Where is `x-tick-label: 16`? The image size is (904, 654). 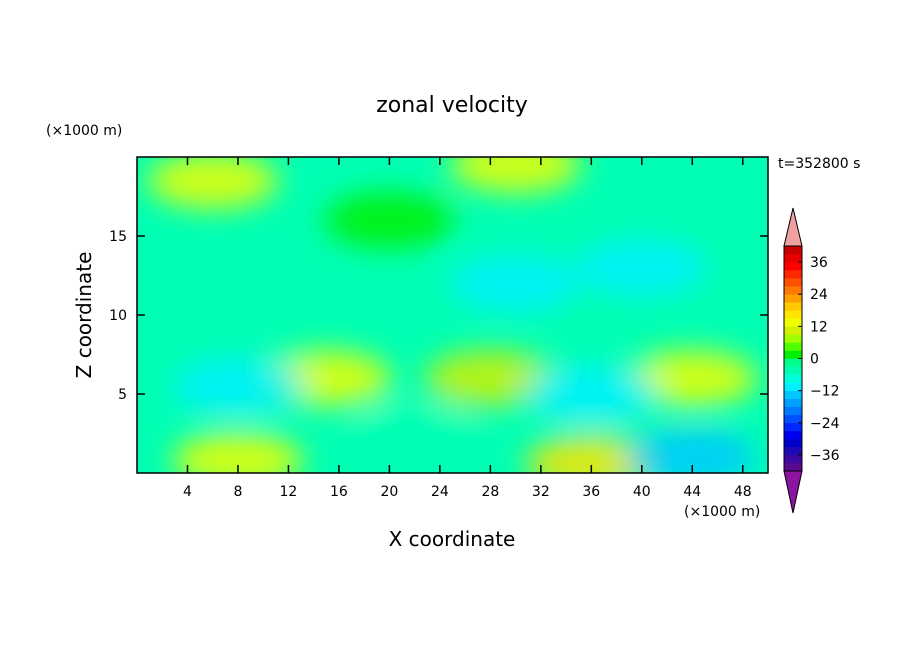
x-tick-label: 16 is located at coordinates (339, 492).